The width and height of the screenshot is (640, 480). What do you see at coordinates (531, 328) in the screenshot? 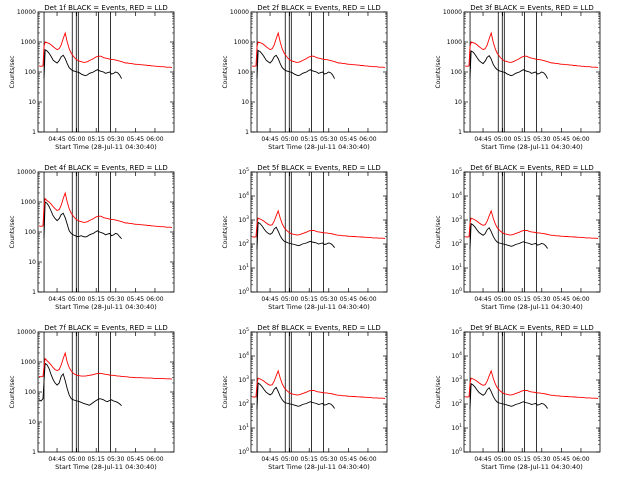
I see `panel-title: Det 9f BLACK = Events, RED = LLD` at bounding box center [531, 328].